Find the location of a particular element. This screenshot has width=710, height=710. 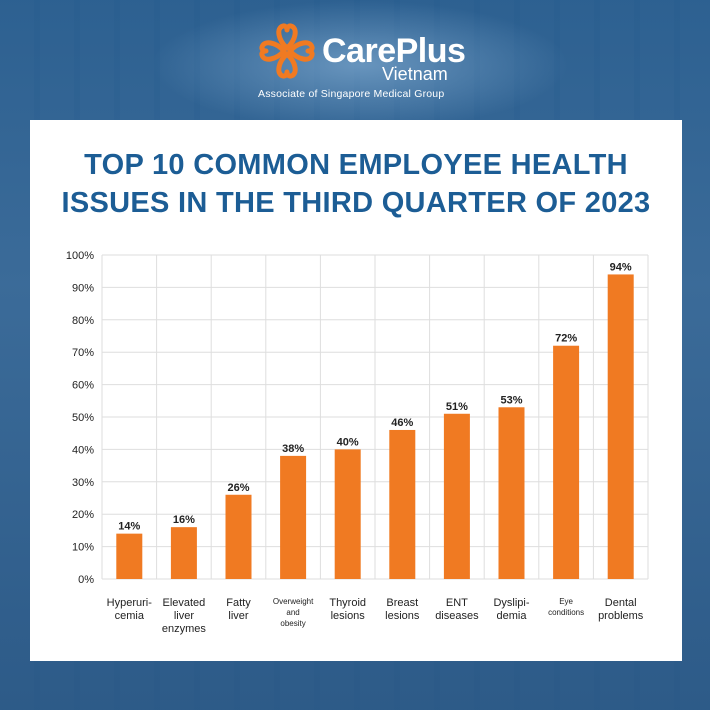

data-label: 51% is located at coordinates (457, 407).